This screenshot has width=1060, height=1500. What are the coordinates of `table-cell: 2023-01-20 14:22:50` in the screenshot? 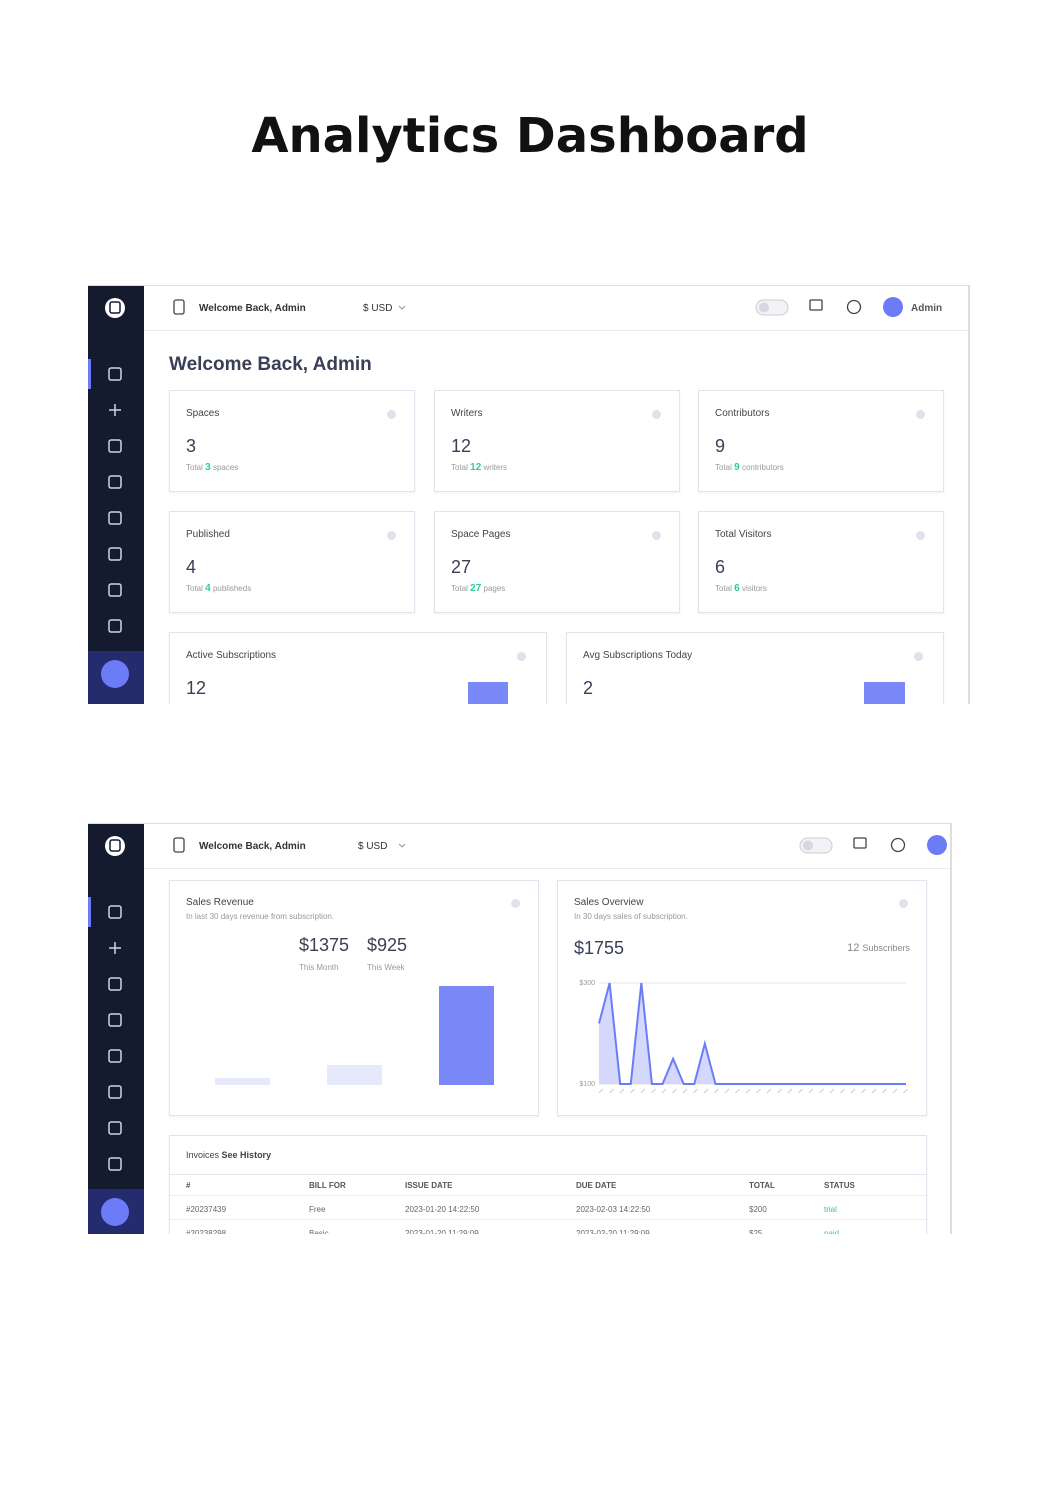 It's located at (442, 1209).